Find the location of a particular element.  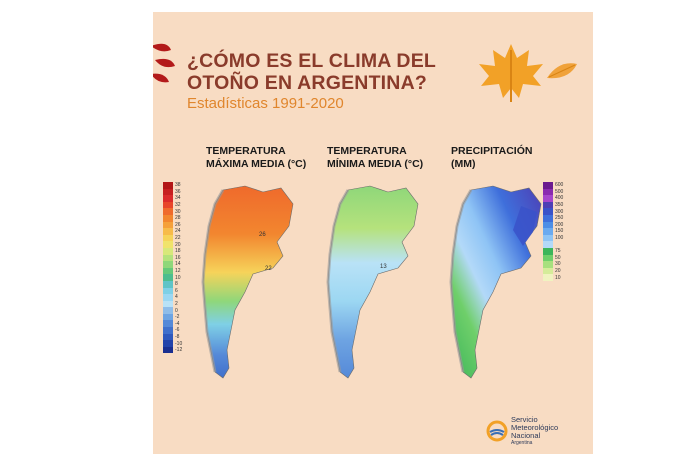

max-map-value-22: 22 is located at coordinates (268, 269).